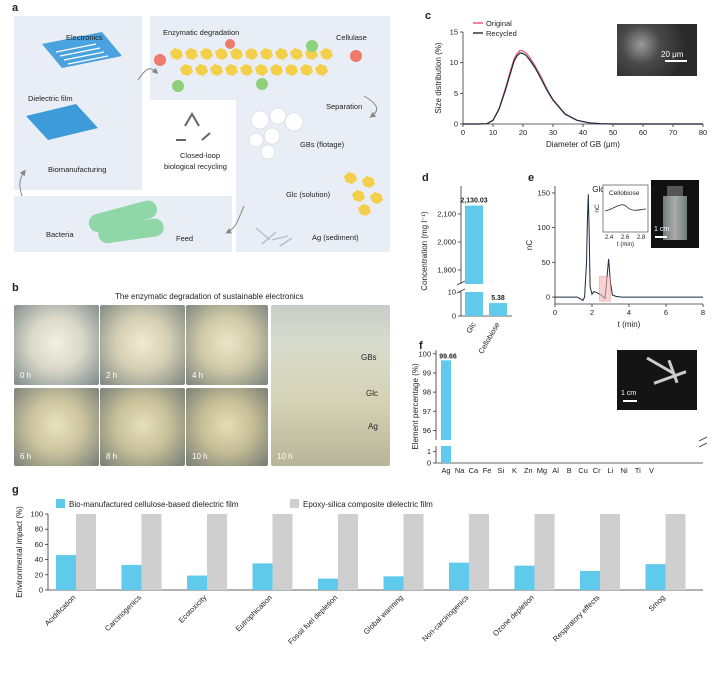 This screenshot has width=715, height=687. I want to click on y-tick-label: 150, so click(543, 192).